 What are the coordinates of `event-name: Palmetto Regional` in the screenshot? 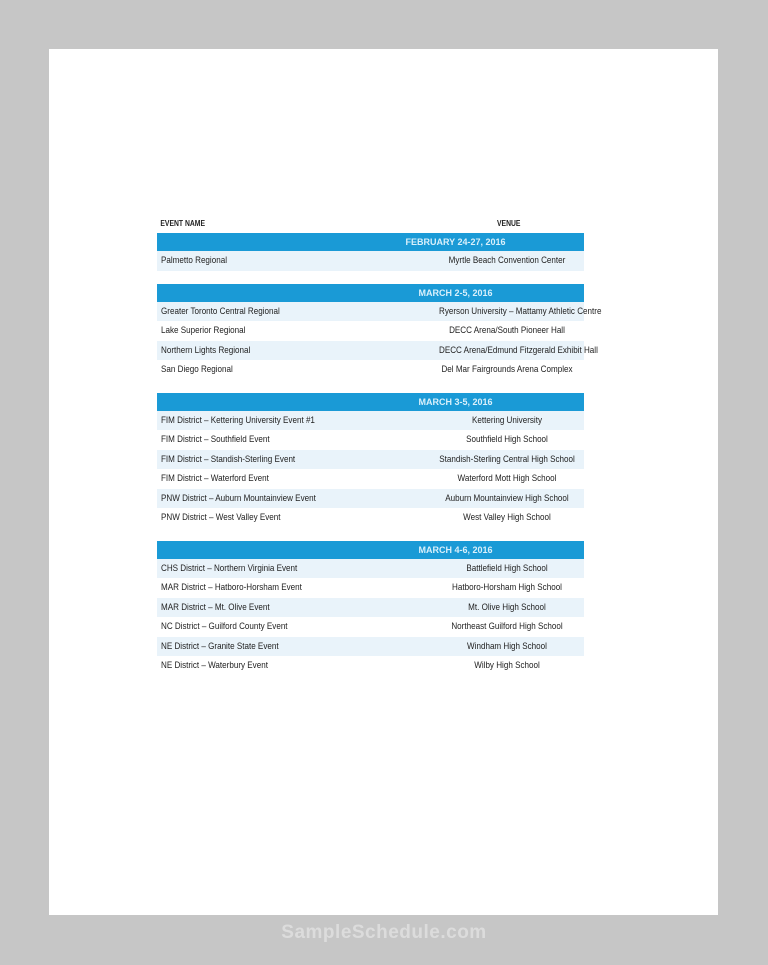 It's located at (194, 260).